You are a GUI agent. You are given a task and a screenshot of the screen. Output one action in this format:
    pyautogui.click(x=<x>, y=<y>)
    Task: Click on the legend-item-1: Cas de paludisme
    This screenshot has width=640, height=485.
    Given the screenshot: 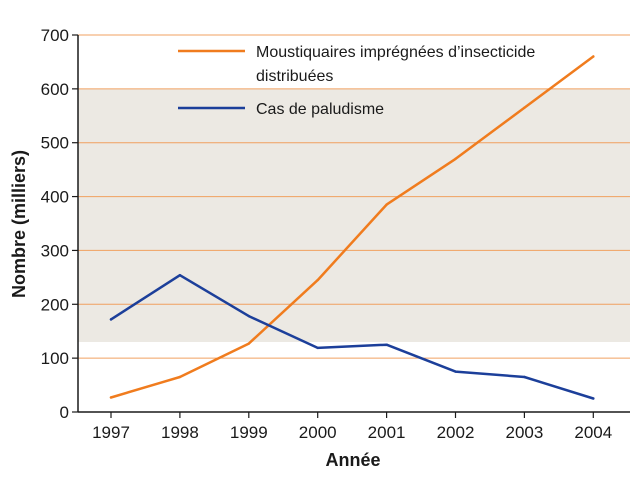 What is the action you would take?
    pyautogui.click(x=281, y=109)
    